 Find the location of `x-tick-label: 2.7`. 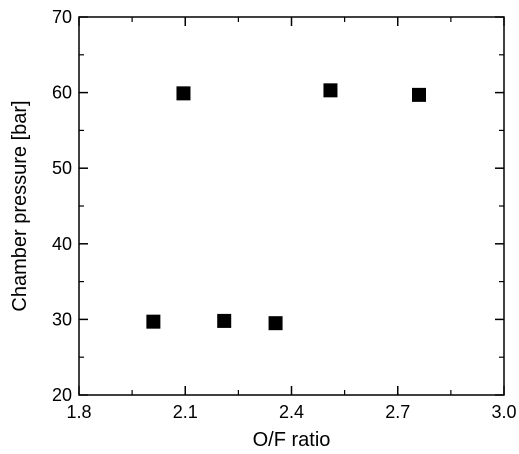

x-tick-label: 2.7 is located at coordinates (397, 412).